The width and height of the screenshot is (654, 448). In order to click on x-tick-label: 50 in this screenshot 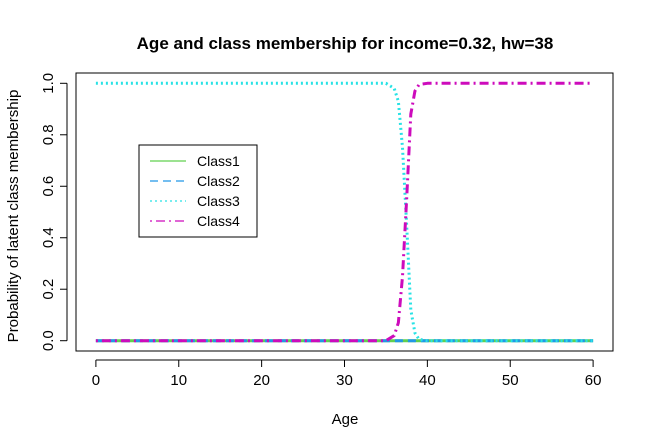, I will do `click(510, 380)`.